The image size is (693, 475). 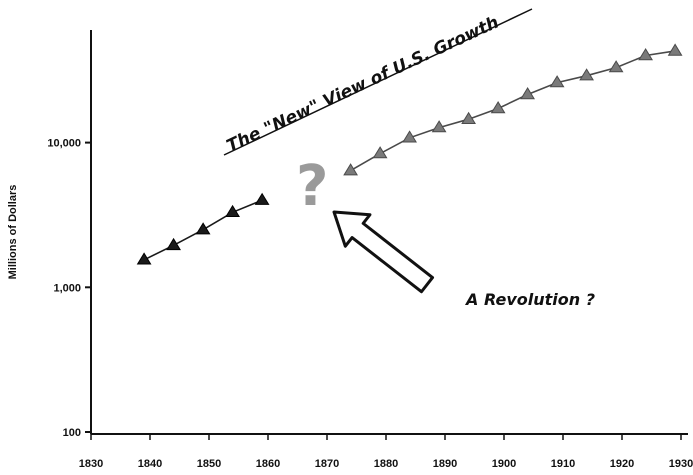 I want to click on x-tick-label: 1920, so click(x=622, y=464).